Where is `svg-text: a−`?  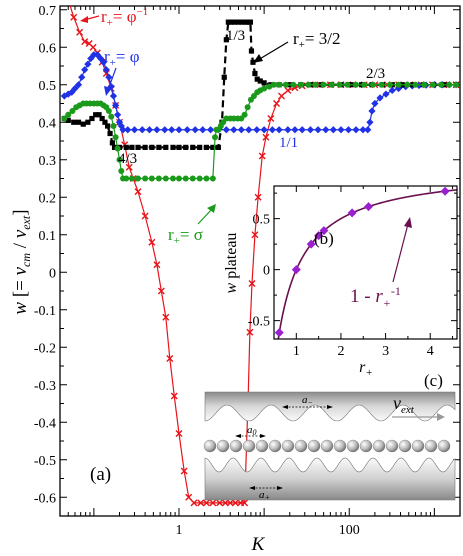 svg-text: a− is located at coordinates (307, 400).